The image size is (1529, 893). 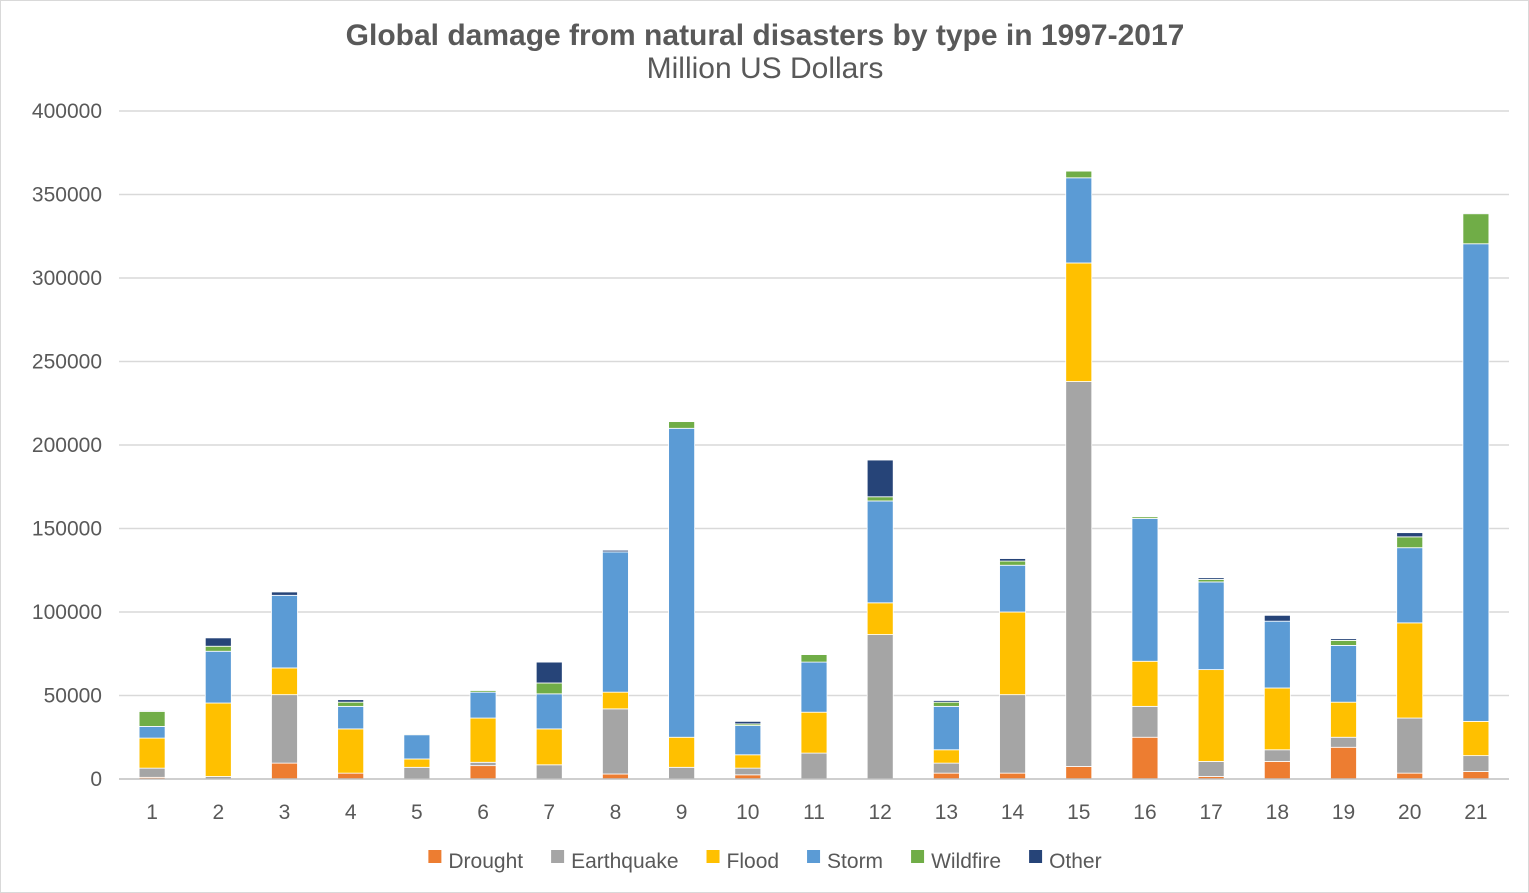 What do you see at coordinates (1277, 812) in the screenshot?
I see `x-tick-label: 18` at bounding box center [1277, 812].